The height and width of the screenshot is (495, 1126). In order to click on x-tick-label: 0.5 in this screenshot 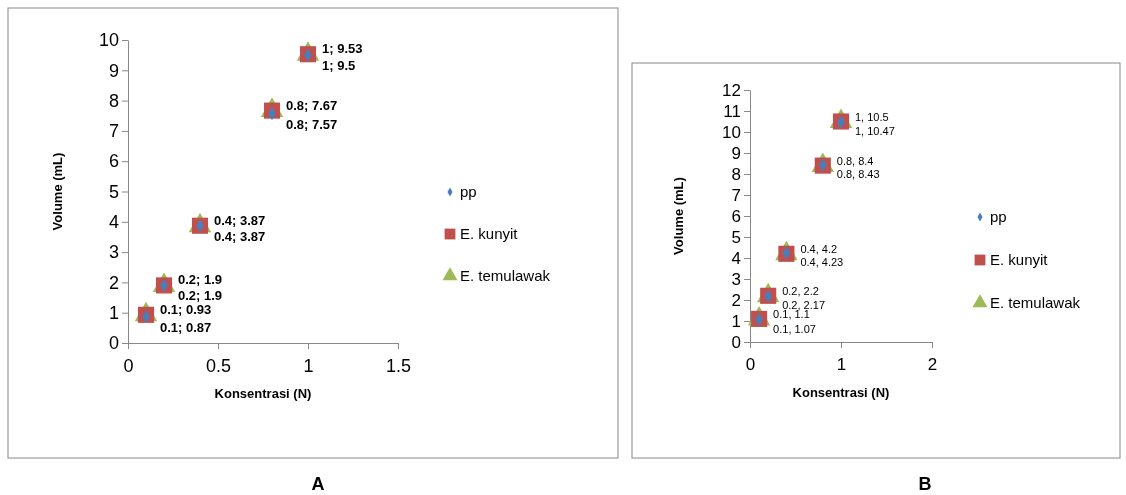, I will do `click(218, 365)`.